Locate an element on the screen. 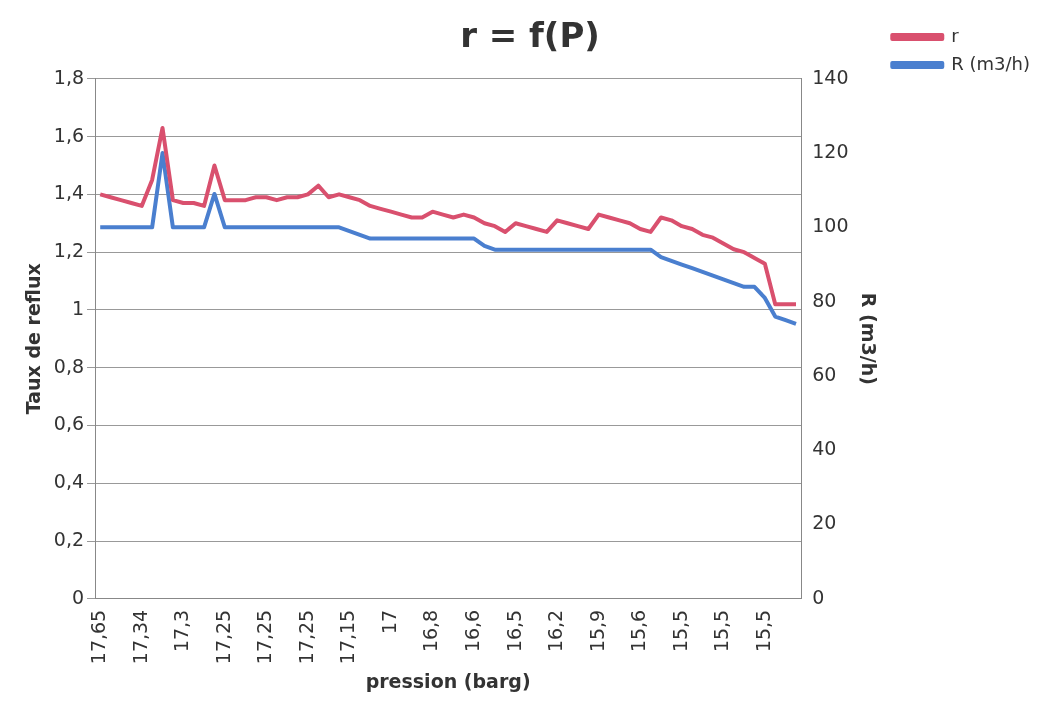  legend-label: r is located at coordinates (955, 35).